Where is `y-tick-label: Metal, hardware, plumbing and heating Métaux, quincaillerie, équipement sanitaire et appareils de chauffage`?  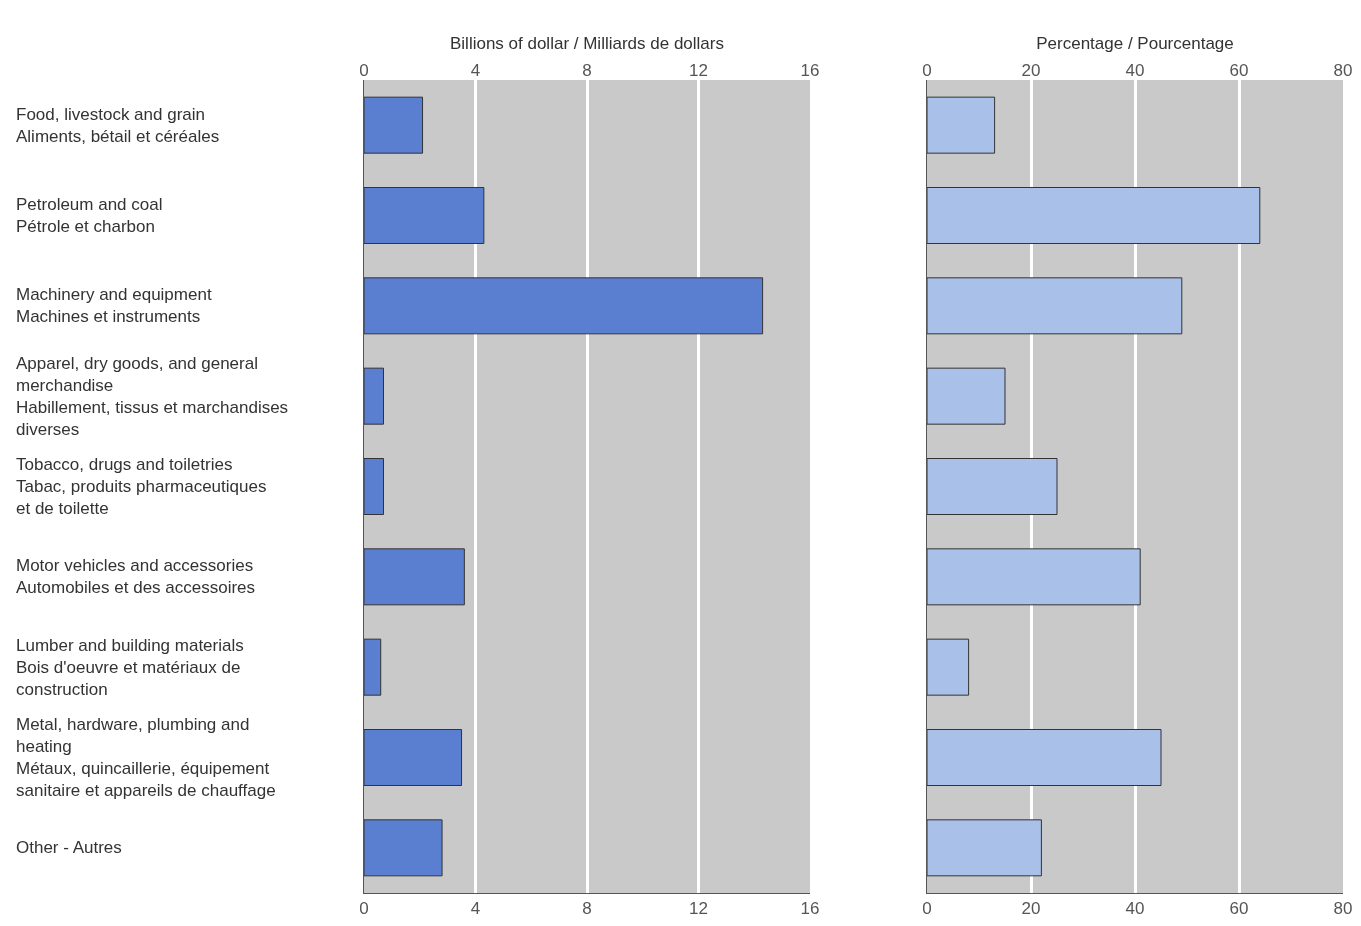
y-tick-label: Metal, hardware, plumbing and heating Métaux, quincaillerie, équipement sanitaire et appareils de chauffage is located at coordinates (146, 758).